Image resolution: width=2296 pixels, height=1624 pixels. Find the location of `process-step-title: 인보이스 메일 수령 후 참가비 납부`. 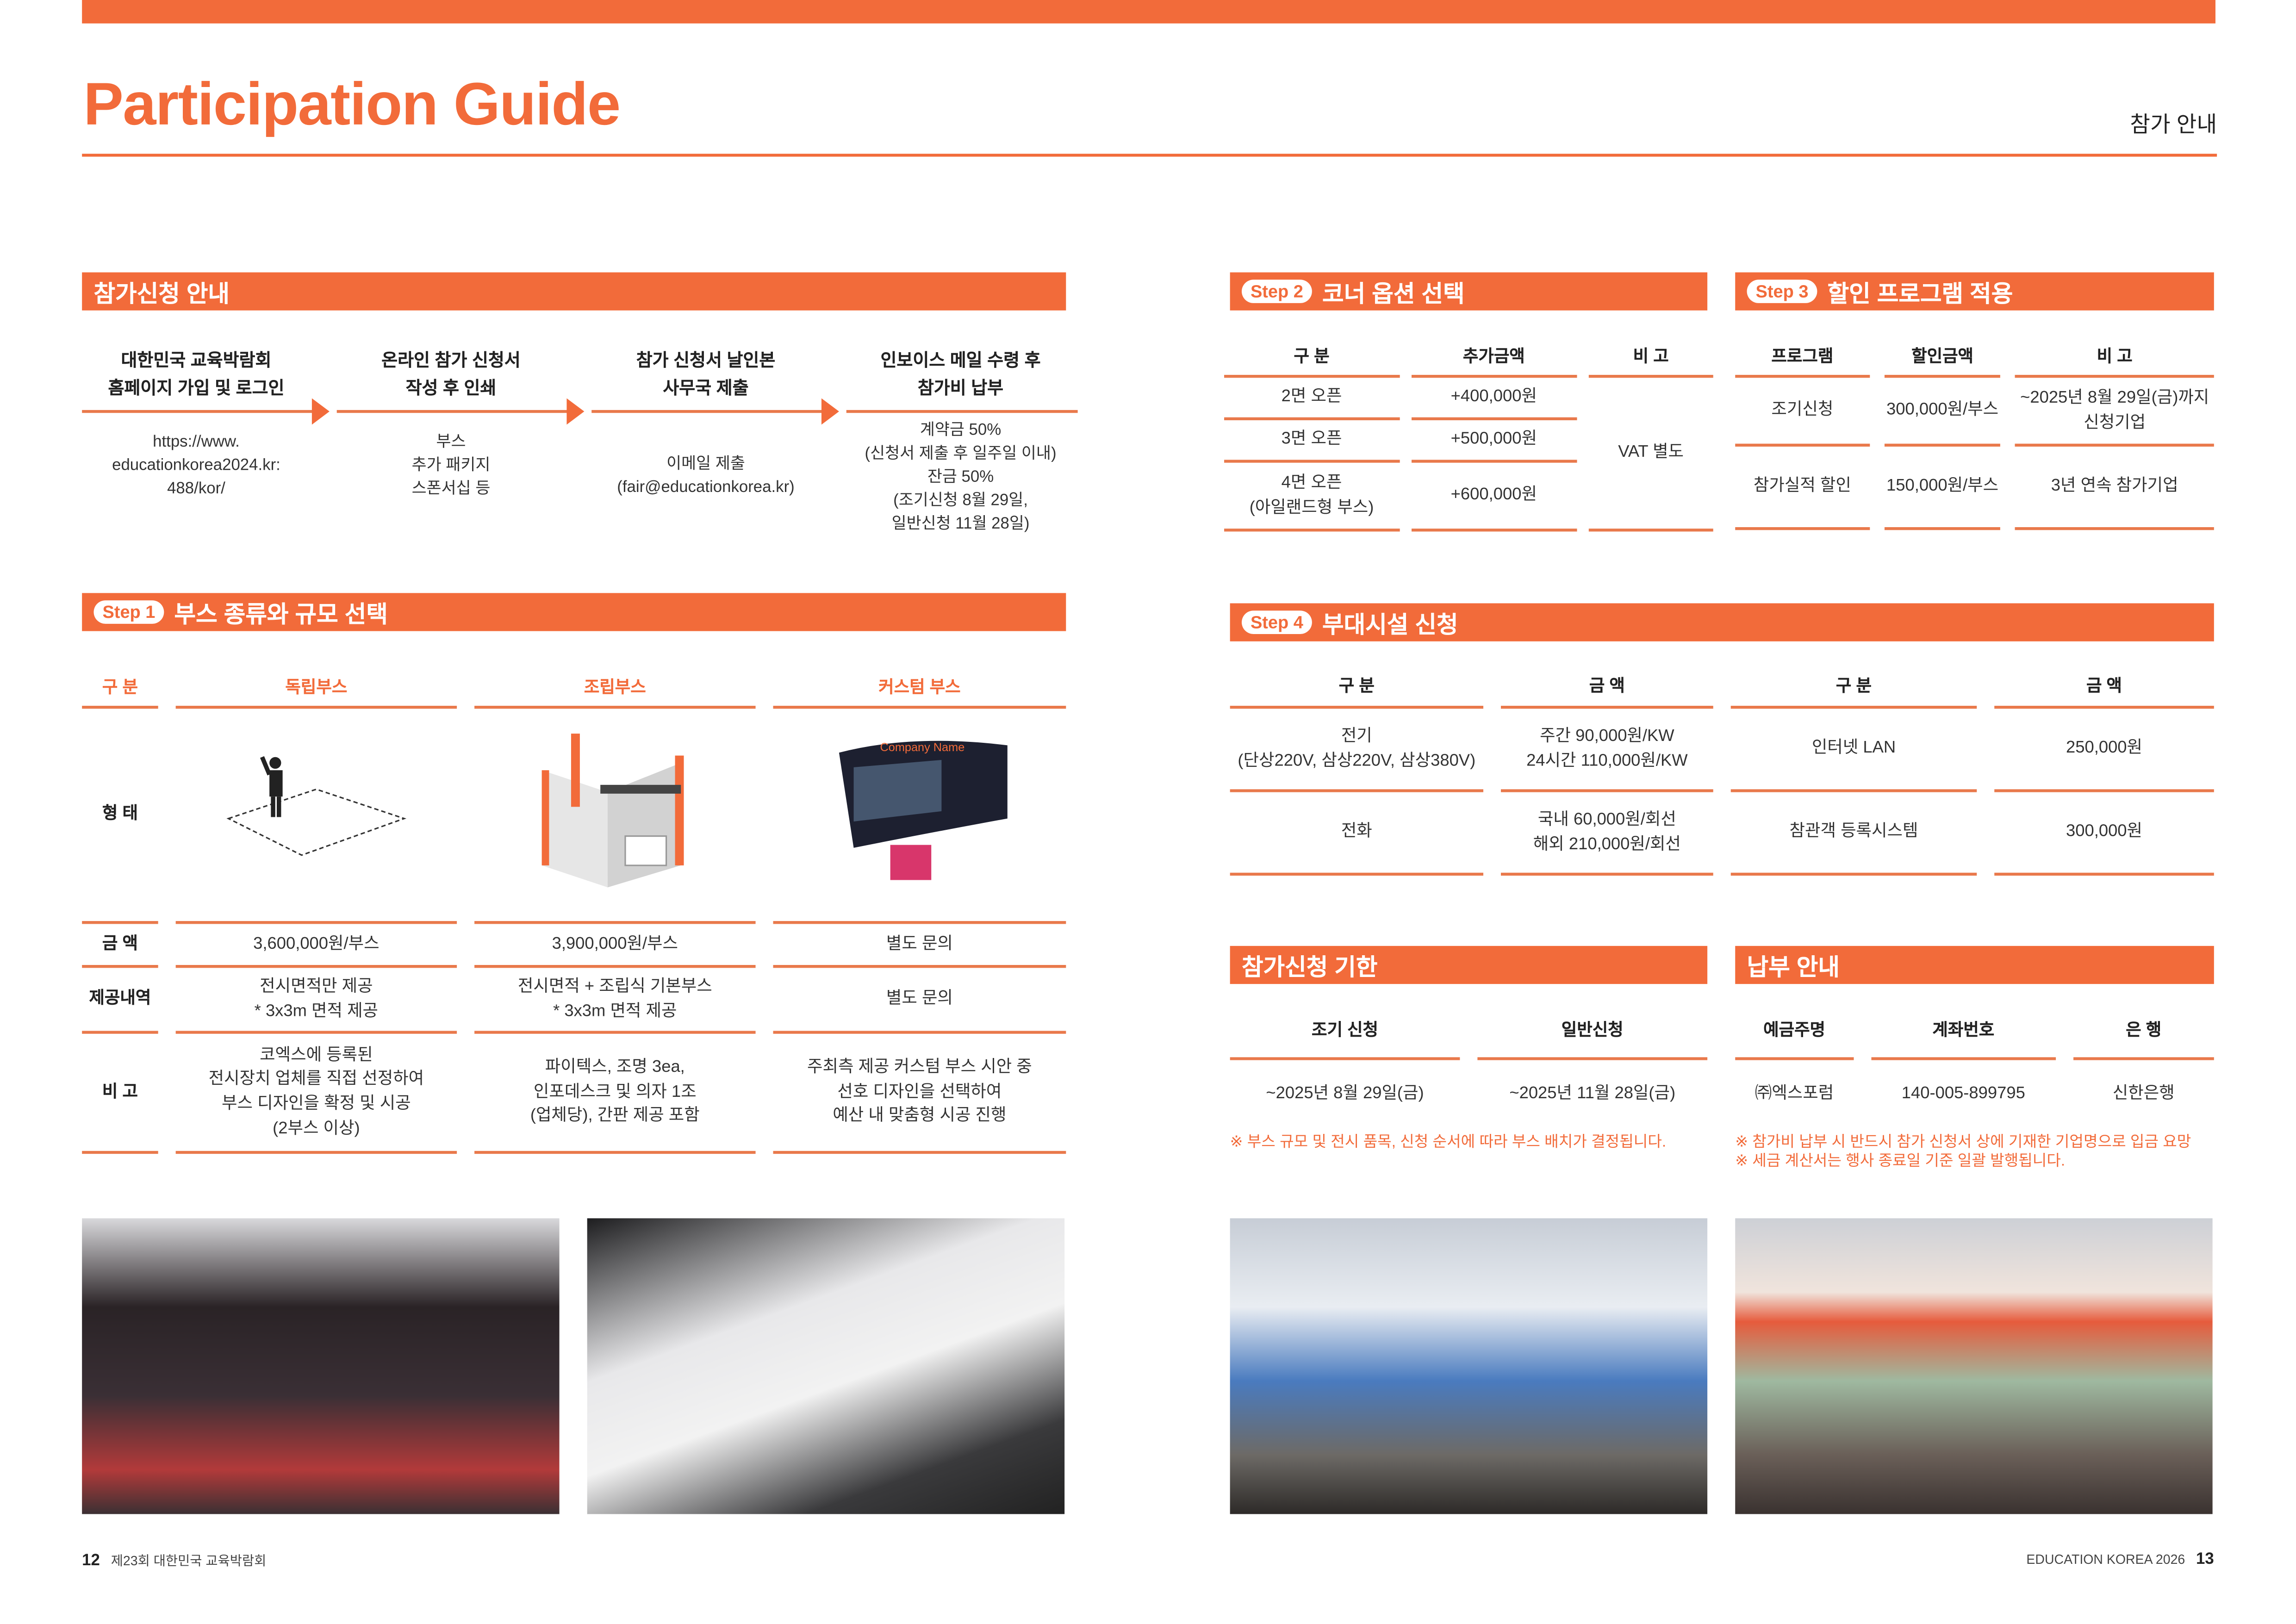

process-step-title: 인보이스 메일 수령 후 참가비 납부 is located at coordinates (960, 374).